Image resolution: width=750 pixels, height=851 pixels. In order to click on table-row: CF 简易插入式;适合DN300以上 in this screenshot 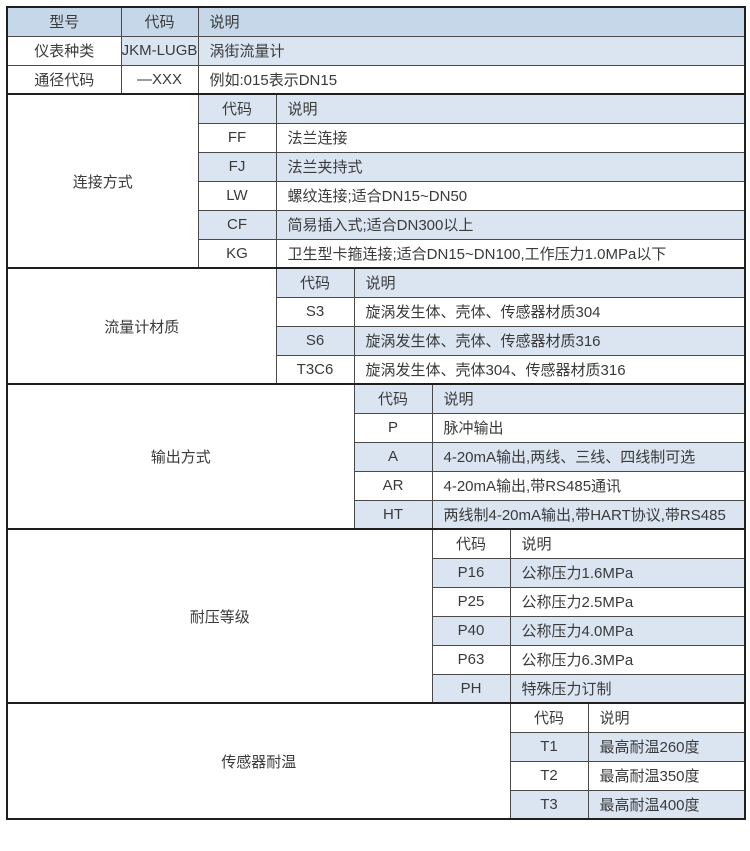, I will do `click(376, 224)`.